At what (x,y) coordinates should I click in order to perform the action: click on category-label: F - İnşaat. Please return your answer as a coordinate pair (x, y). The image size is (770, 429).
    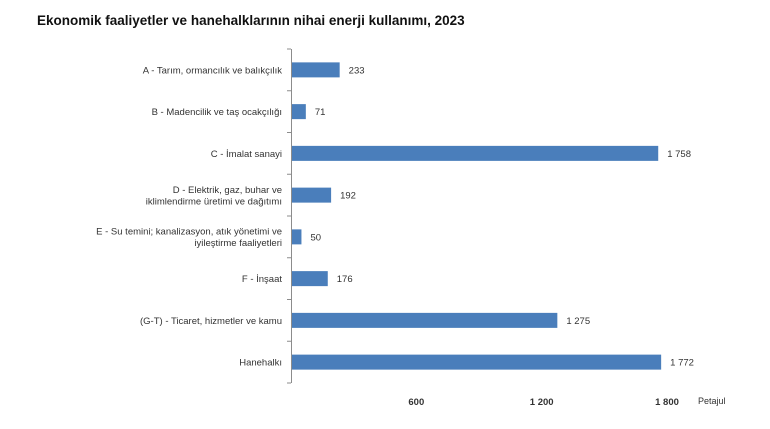
    Looking at the image, I should click on (262, 279).